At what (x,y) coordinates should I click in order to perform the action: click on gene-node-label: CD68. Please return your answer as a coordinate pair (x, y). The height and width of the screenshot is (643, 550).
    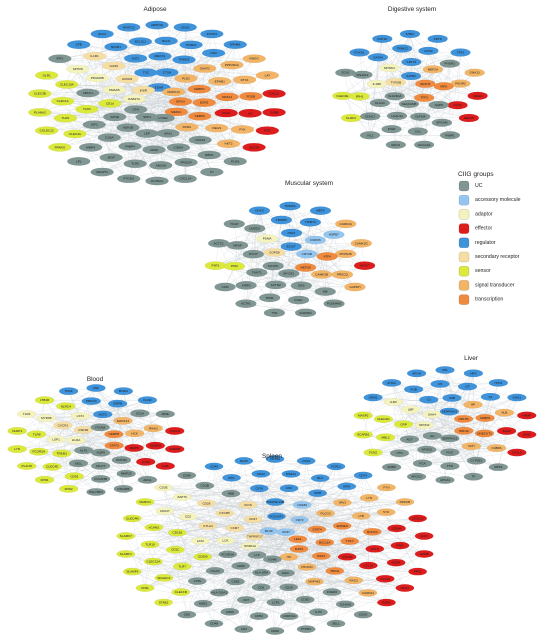
    Looking at the image, I should click on (187, 475).